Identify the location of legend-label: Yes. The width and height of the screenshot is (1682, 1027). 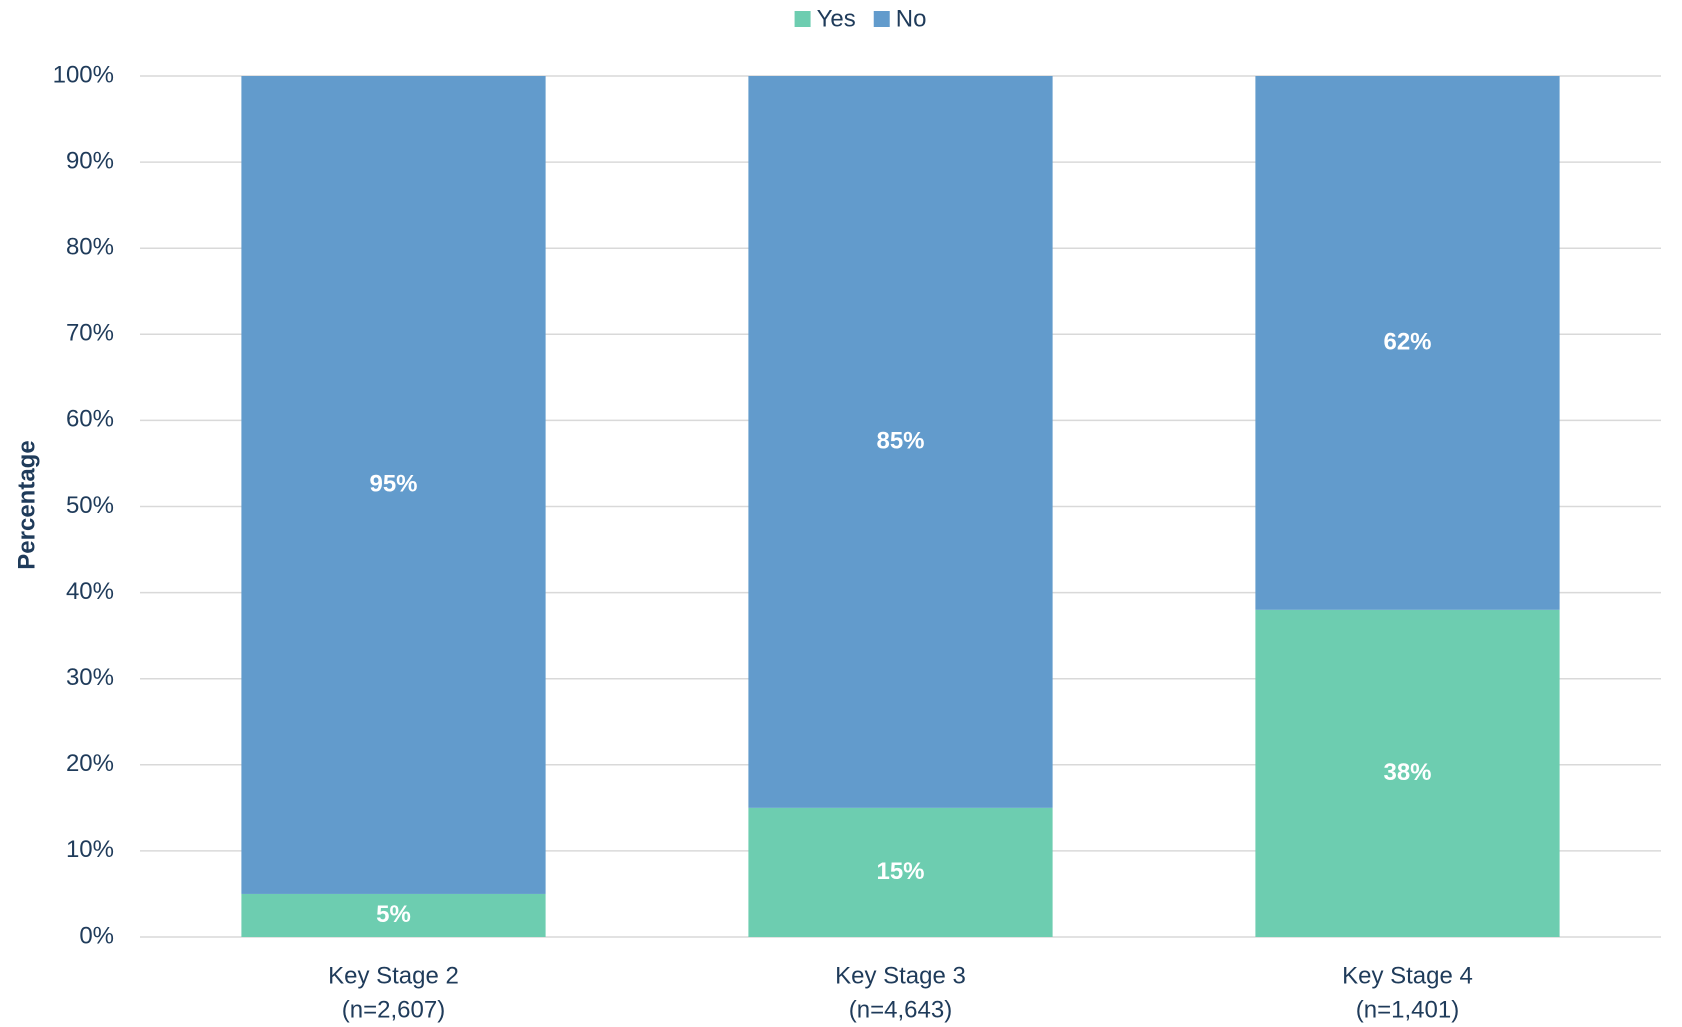
(836, 18).